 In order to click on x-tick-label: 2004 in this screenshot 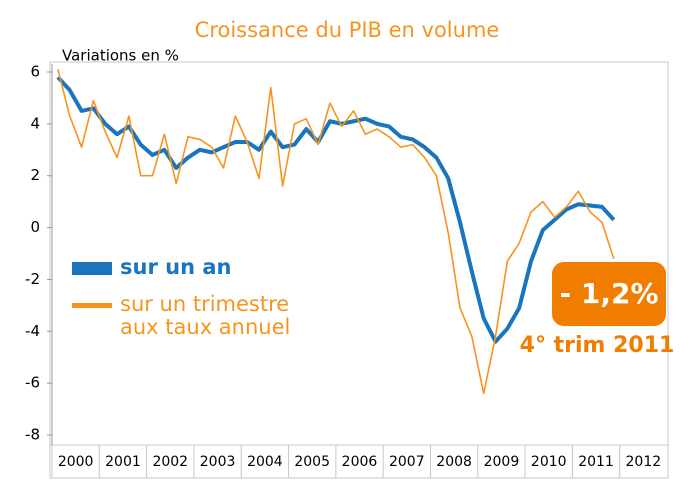, I will do `click(265, 462)`.